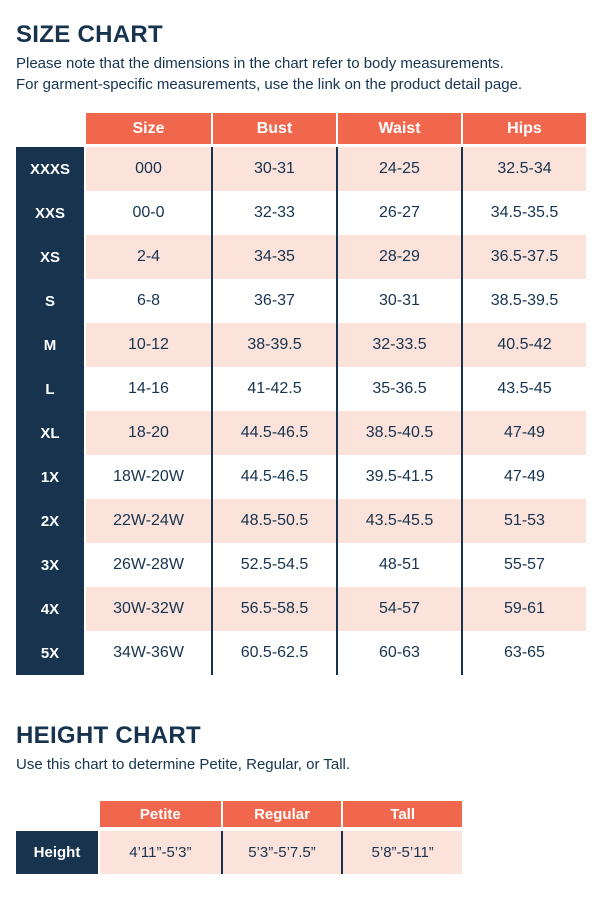 This screenshot has height=897, width=600. What do you see at coordinates (273, 389) in the screenshot?
I see `cell-bust: 41-42.5` at bounding box center [273, 389].